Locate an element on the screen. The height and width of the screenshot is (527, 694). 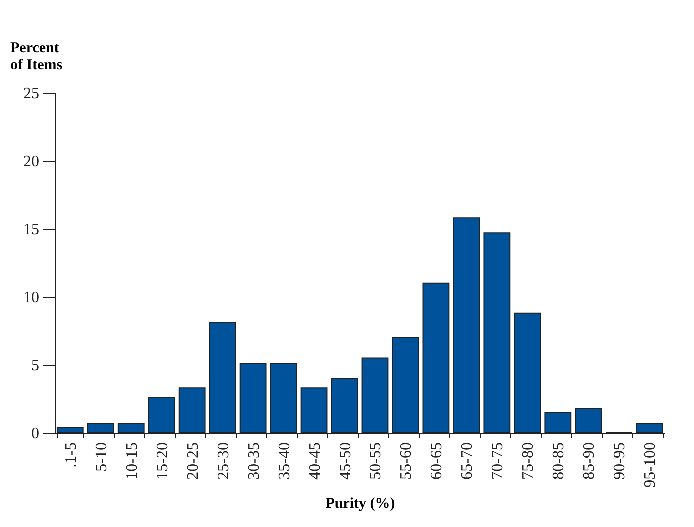
x-tick-label: 50-55 is located at coordinates (376, 461).